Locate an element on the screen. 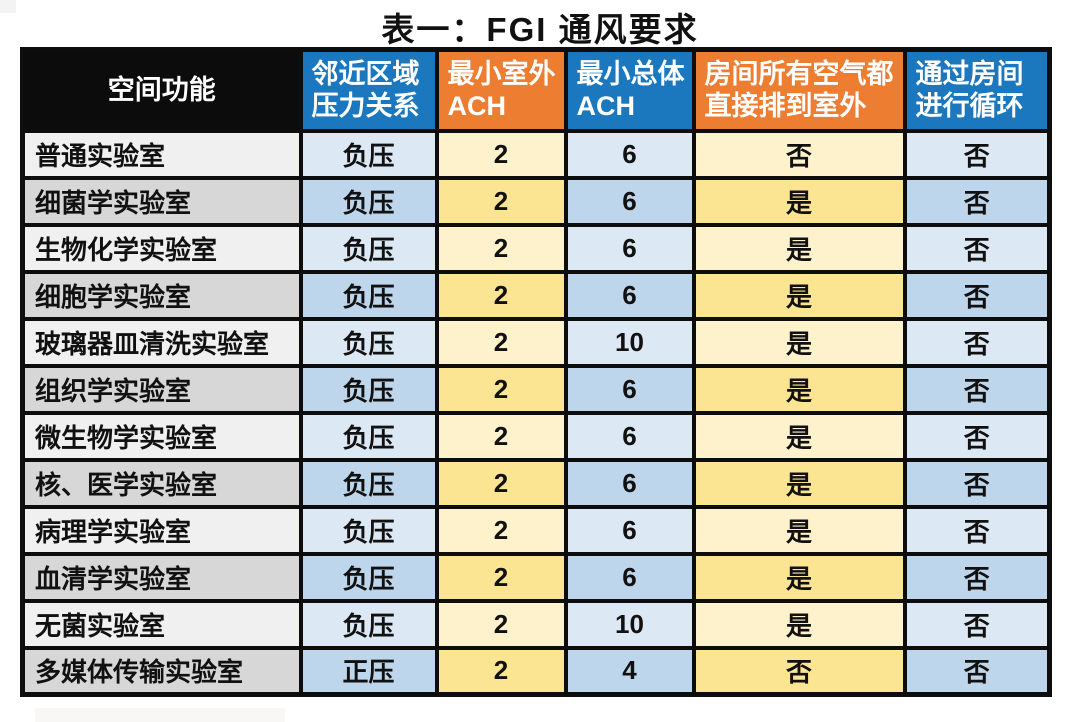 The width and height of the screenshot is (1080, 722). table-title: 表一：FGI 通风要求 is located at coordinates (540, 29).